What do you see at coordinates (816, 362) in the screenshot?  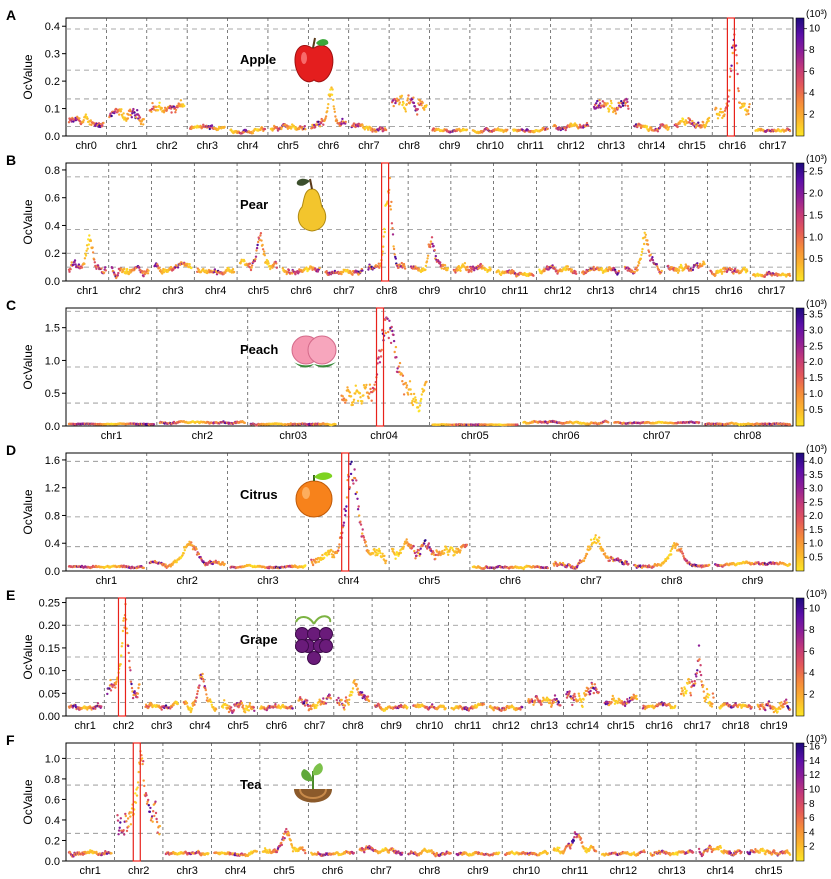 I see `colorbar-tick-label: 2.0` at bounding box center [816, 362].